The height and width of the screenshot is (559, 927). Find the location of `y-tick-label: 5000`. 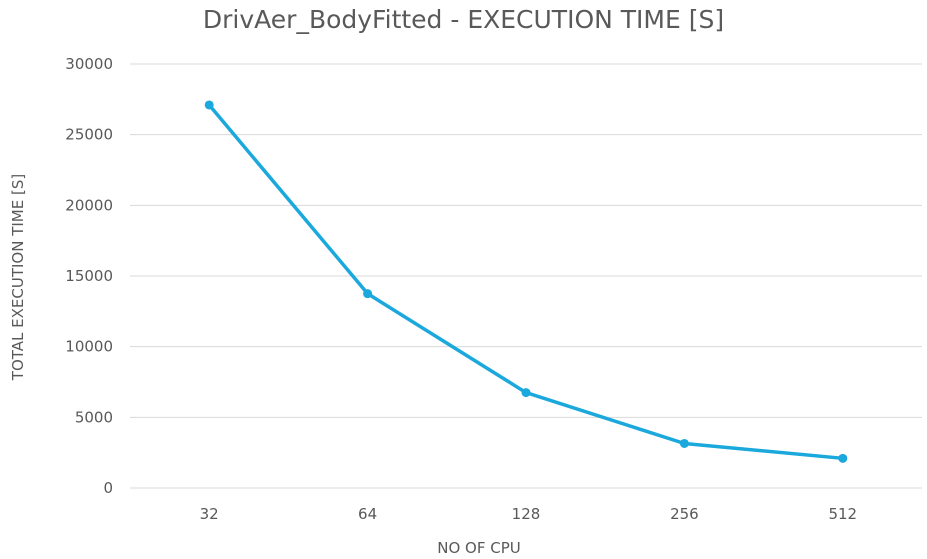

y-tick-label: 5000 is located at coordinates (94, 417).